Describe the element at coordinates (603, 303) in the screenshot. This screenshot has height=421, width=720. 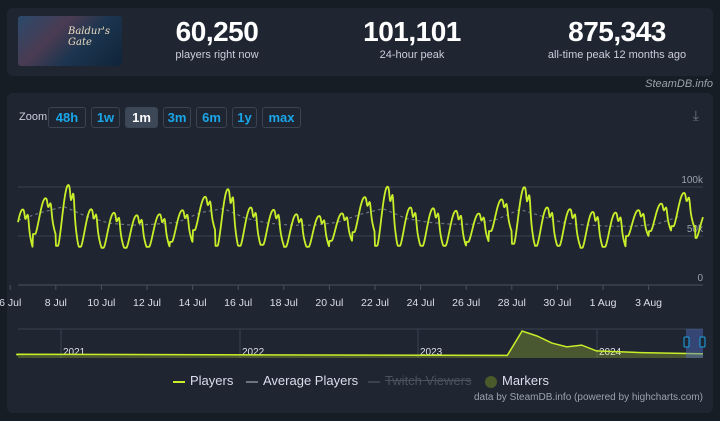
I see `x-tick-label: 1 Aug` at that location.